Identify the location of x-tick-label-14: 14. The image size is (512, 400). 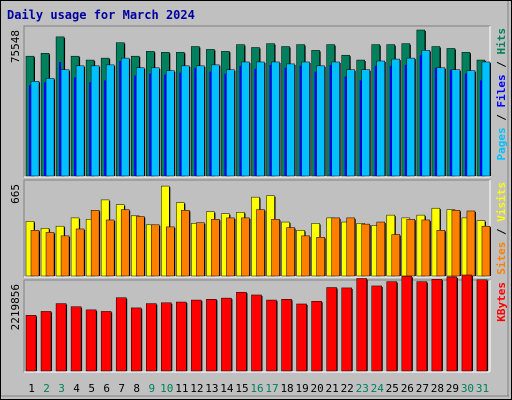
(227, 388).